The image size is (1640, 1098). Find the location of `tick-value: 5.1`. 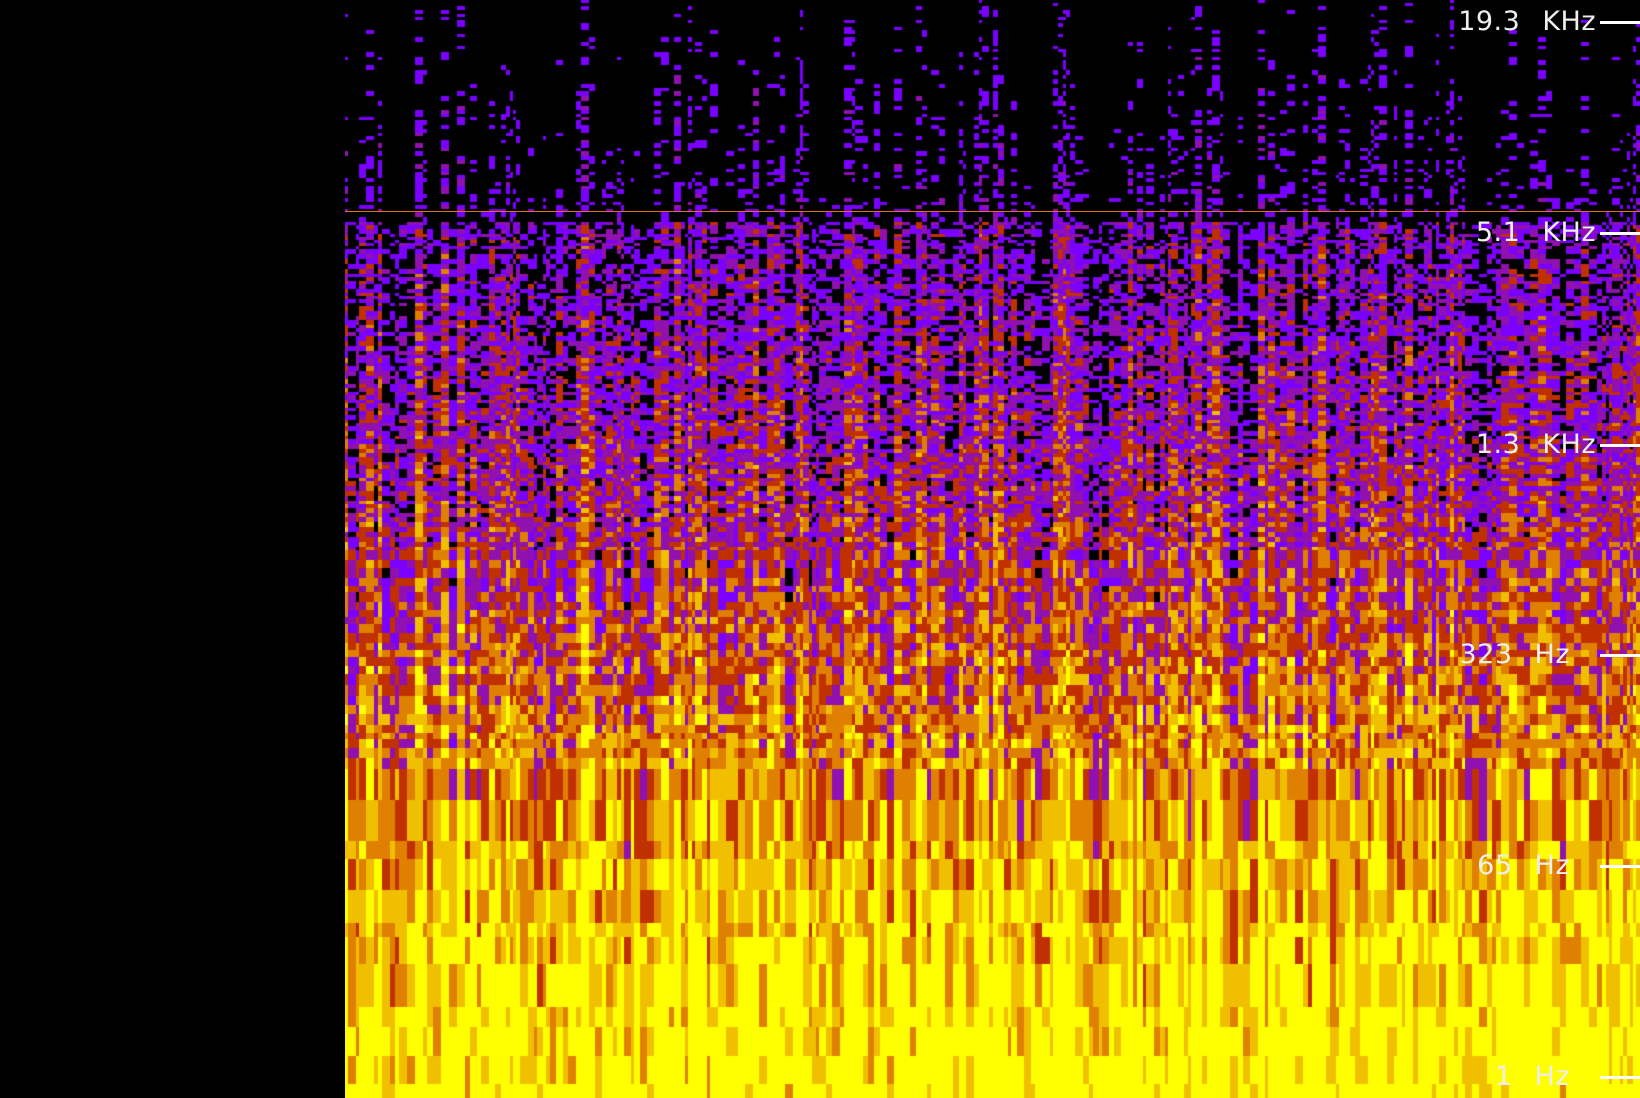

tick-value: 5.1 is located at coordinates (1498, 232).